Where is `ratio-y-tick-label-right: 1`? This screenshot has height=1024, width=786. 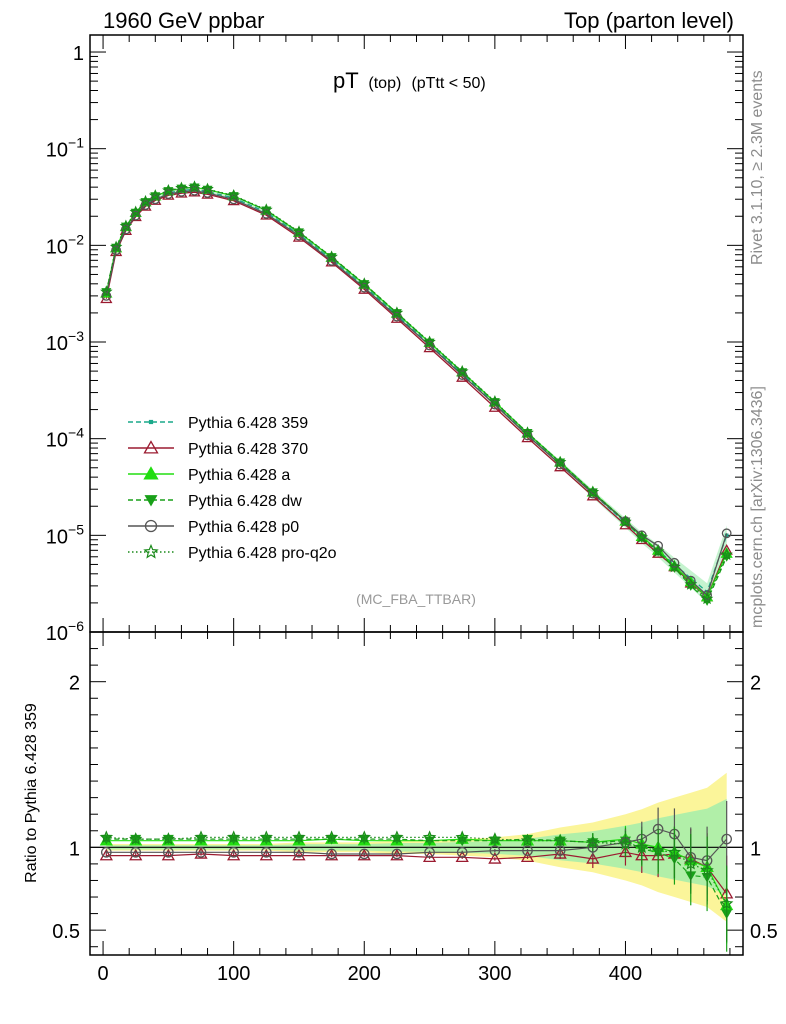 ratio-y-tick-label-right: 1 is located at coordinates (755, 849).